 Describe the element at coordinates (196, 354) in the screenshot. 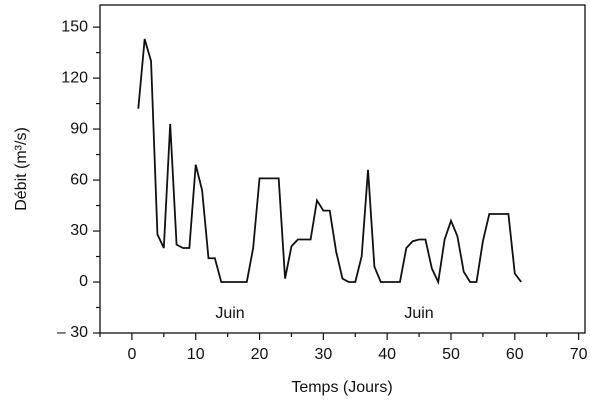

I see `x-tick-label: 10` at that location.